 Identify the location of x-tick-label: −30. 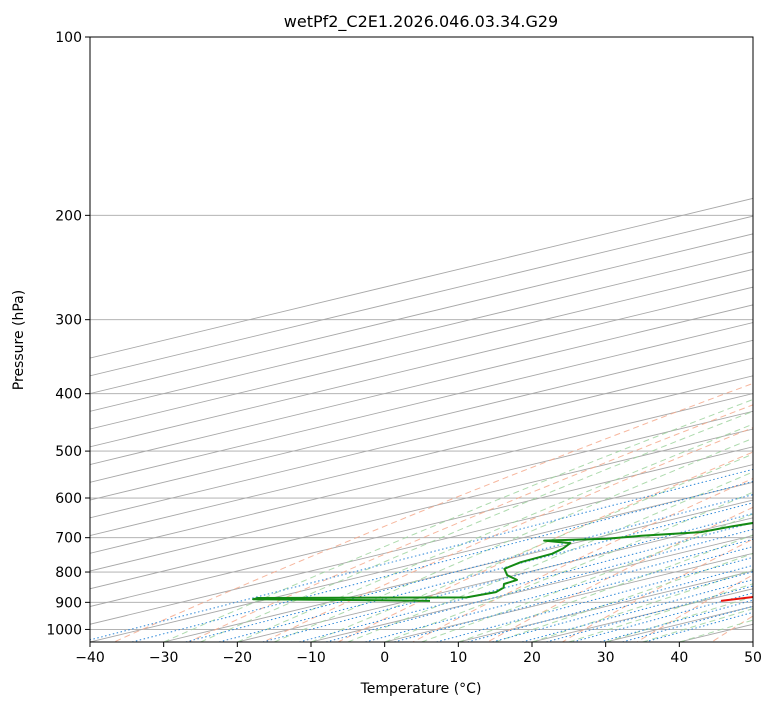
(164, 658).